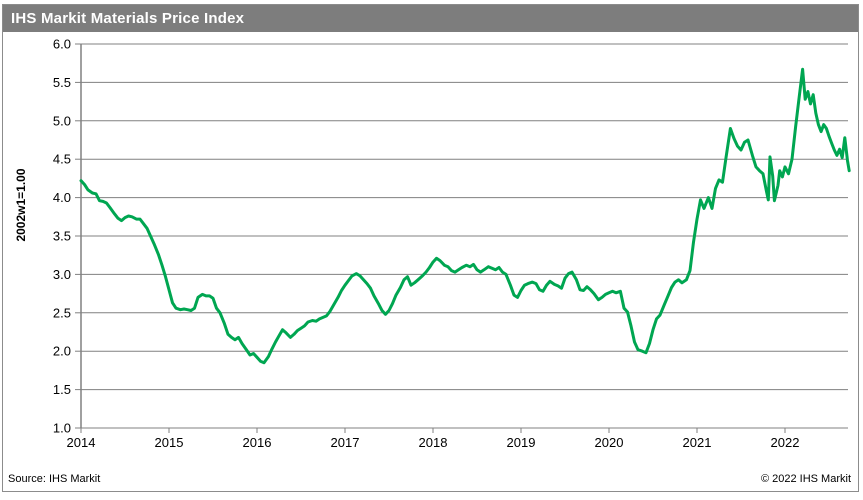 This screenshot has height=500, width=863. I want to click on svg-text: 2018, so click(433, 442).